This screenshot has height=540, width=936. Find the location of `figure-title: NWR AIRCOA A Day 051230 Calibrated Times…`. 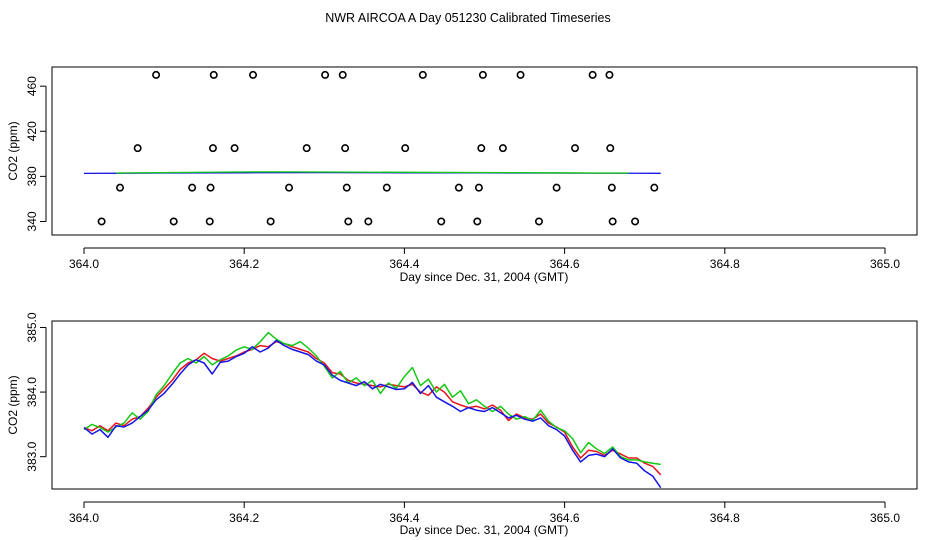

figure-title: NWR AIRCOA A Day 051230 Calibrated Times… is located at coordinates (468, 18).